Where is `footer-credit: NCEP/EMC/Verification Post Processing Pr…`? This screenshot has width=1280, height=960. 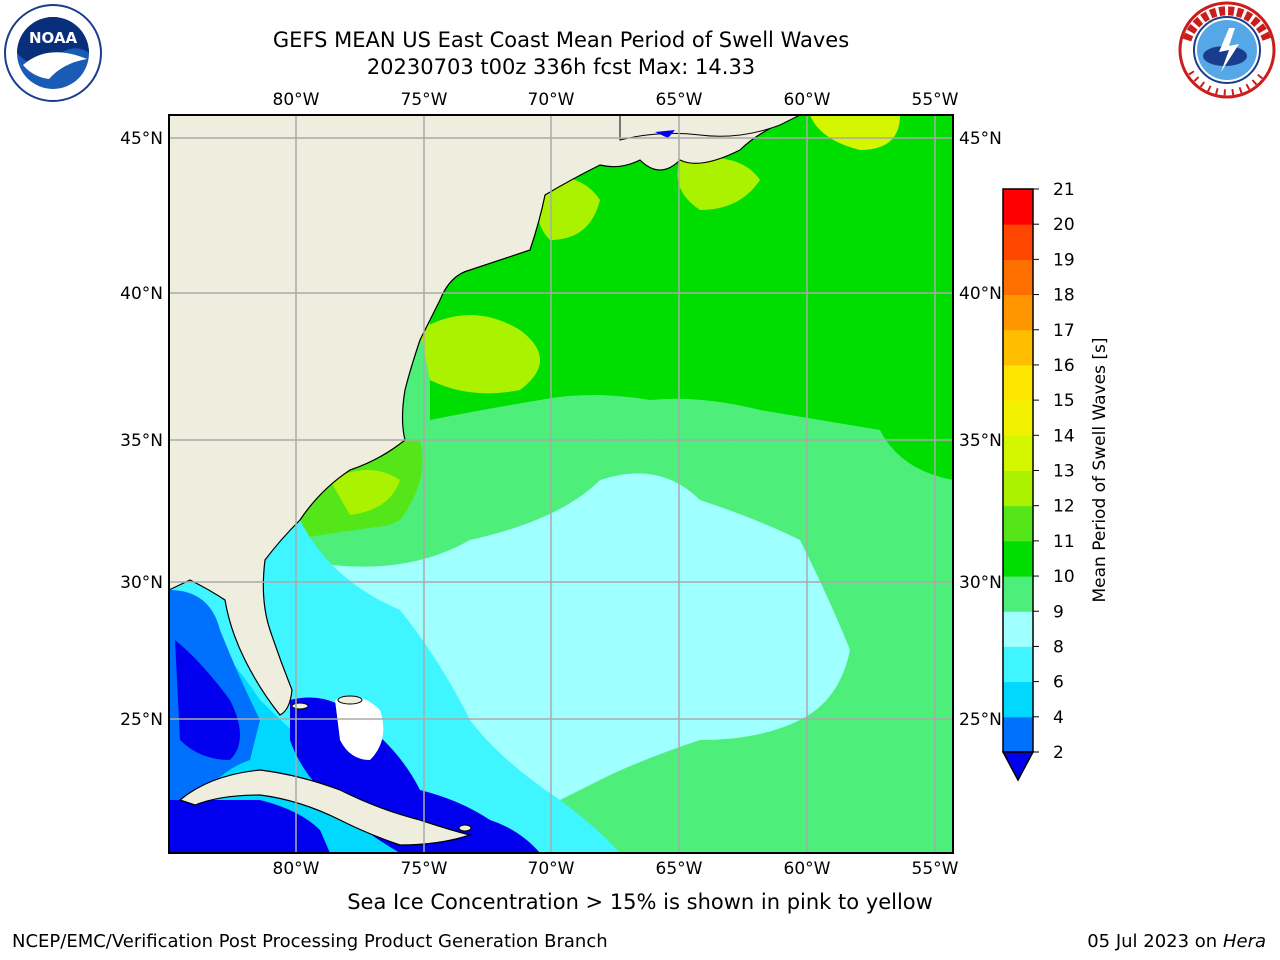
footer-credit: NCEP/EMC/Verification Post Processing Pr… is located at coordinates (310, 941).